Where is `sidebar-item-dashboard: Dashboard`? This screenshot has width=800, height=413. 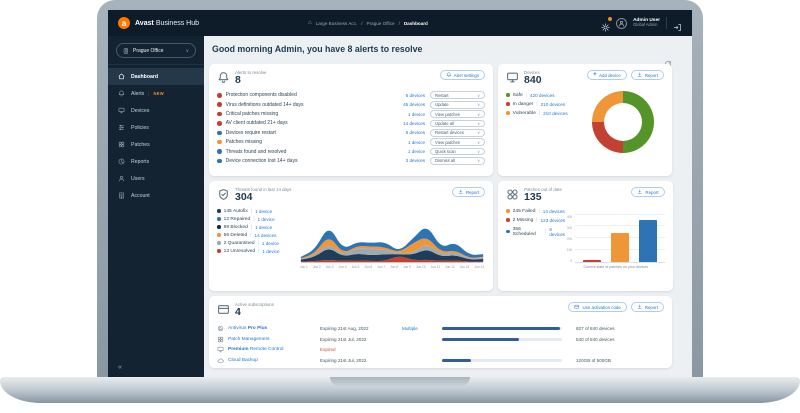 sidebar-item-dashboard: Dashboard is located at coordinates (156, 76).